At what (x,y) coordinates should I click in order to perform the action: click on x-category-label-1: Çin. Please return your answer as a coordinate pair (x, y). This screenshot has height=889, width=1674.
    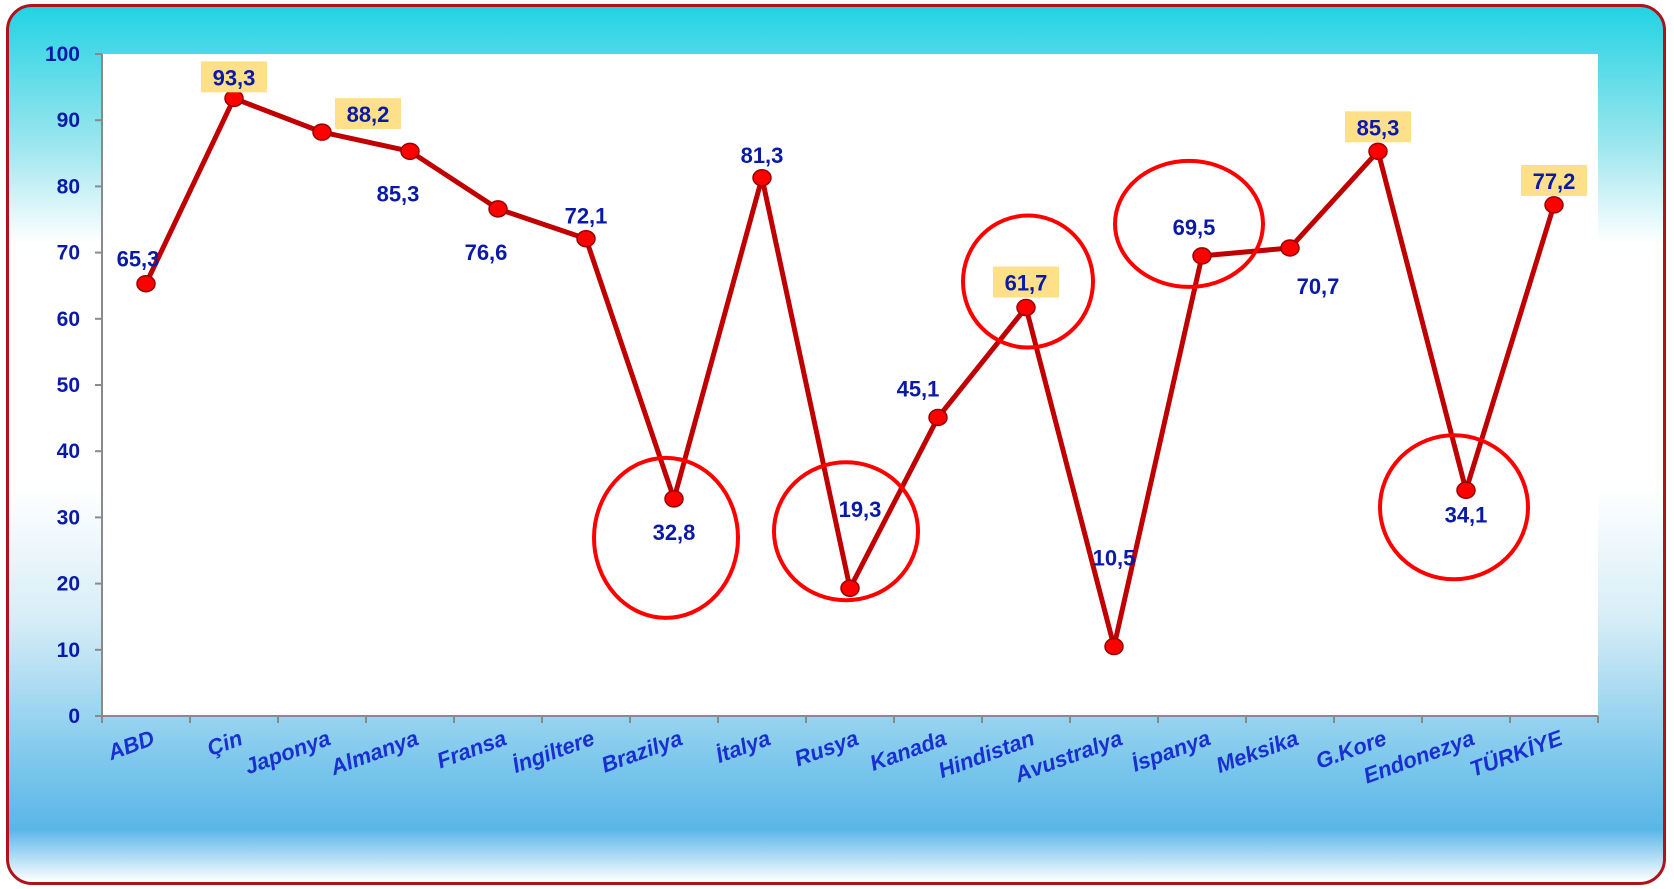
    Looking at the image, I should click on (225, 743).